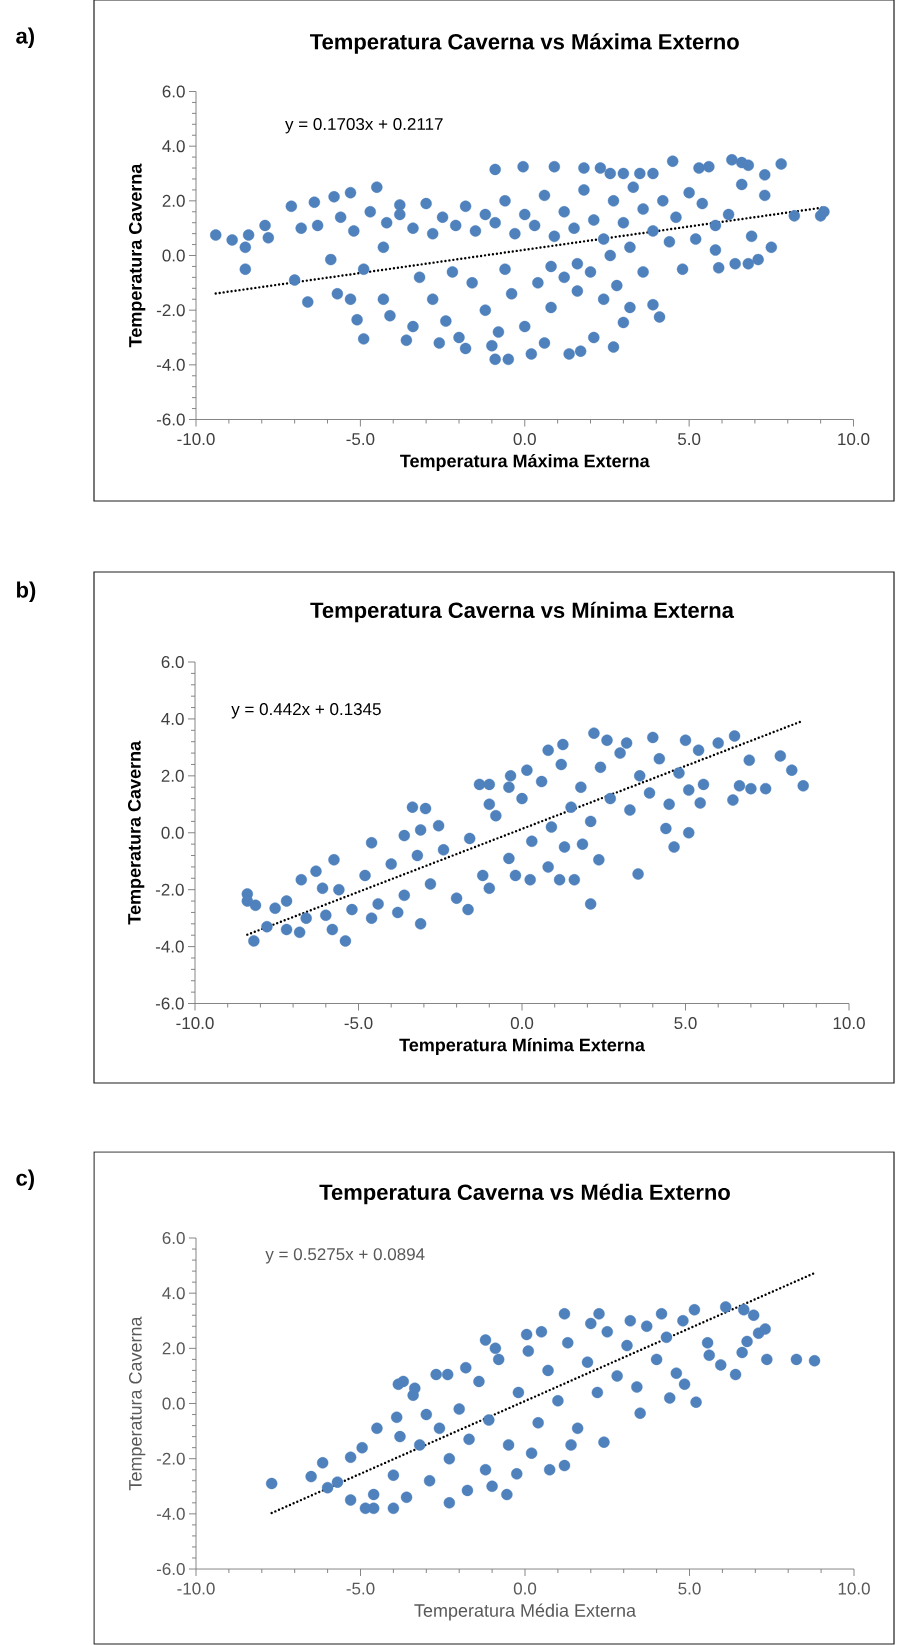 The width and height of the screenshot is (898, 1645). What do you see at coordinates (364, 126) in the screenshot?
I see `annotation: y = 0.1703x + 0.2117` at bounding box center [364, 126].